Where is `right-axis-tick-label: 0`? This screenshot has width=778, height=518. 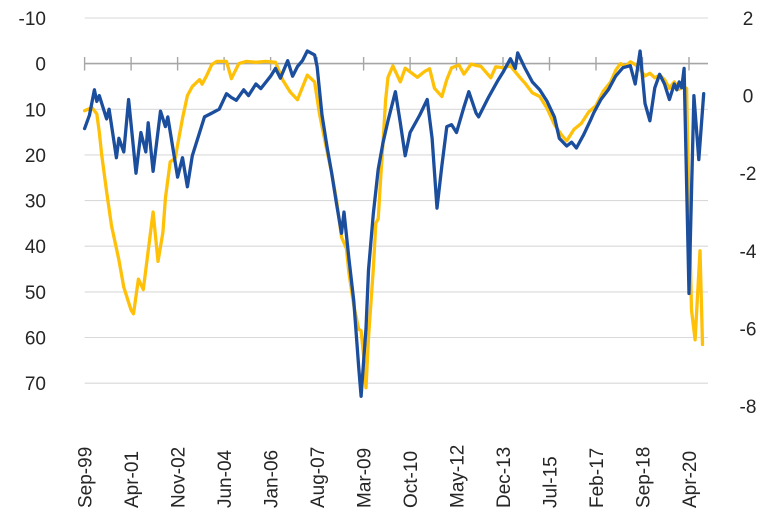
right-axis-tick-label: 0 is located at coordinates (748, 97).